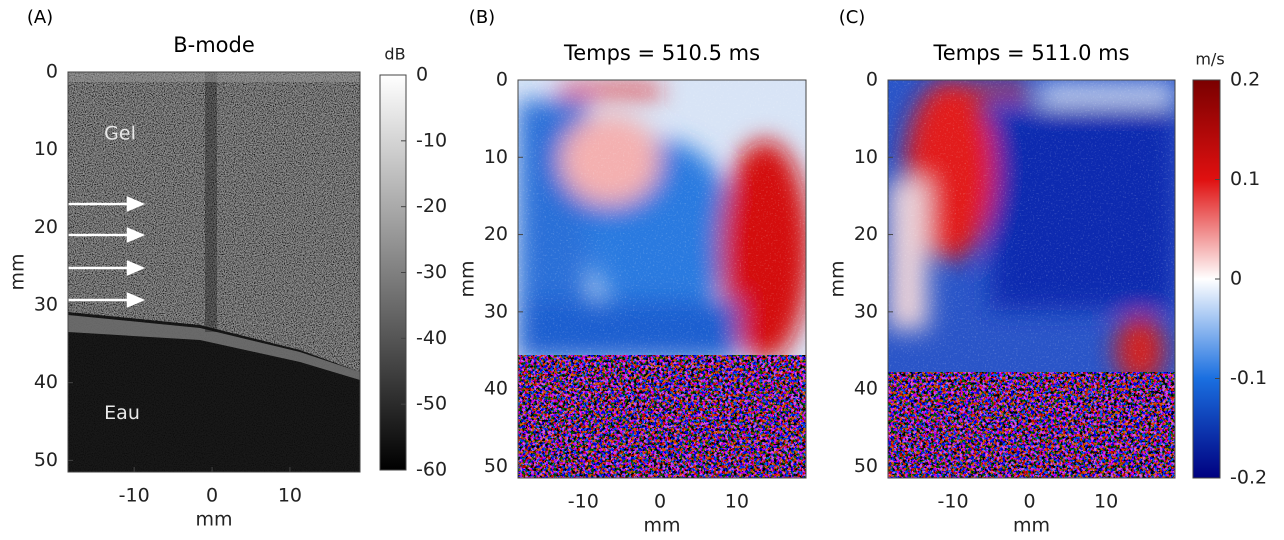 The width and height of the screenshot is (1284, 540). What do you see at coordinates (1245, 80) in the screenshot?
I see `colorbar-tick-label: 0.2` at bounding box center [1245, 80].